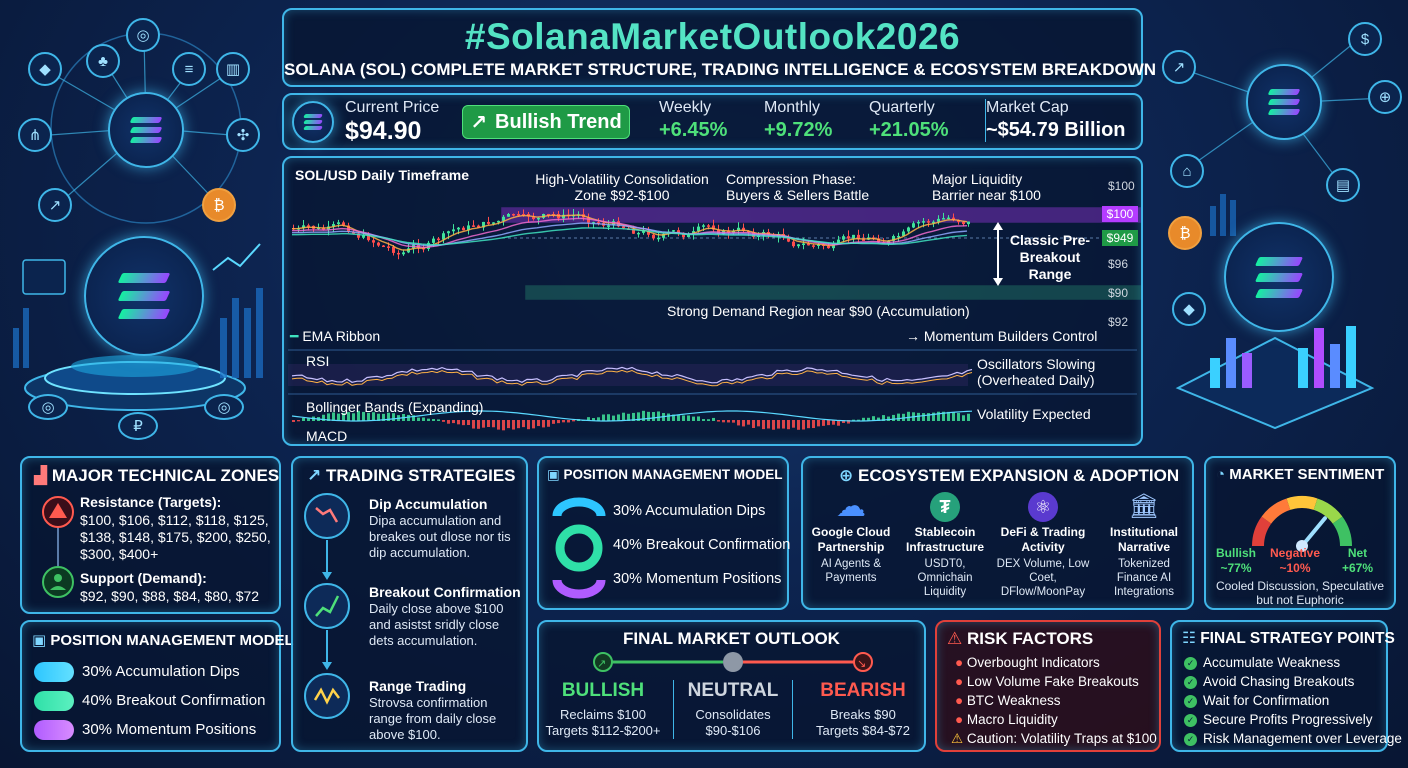 The height and width of the screenshot is (768, 1408). I want to click on price-tag-92: $92, so click(1118, 322).